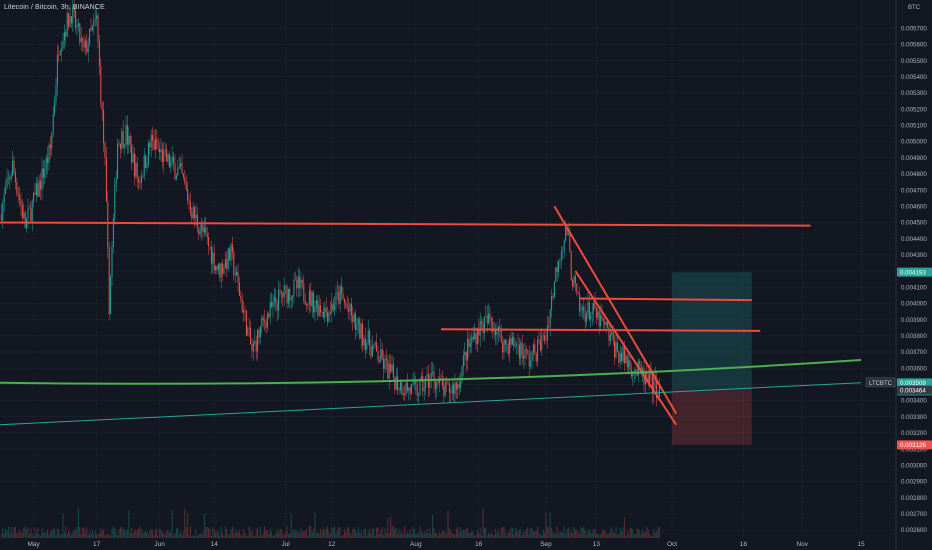 Image resolution: width=932 pixels, height=550 pixels. Describe the element at coordinates (159, 544) in the screenshot. I see `x-tick-label: Jun` at that location.